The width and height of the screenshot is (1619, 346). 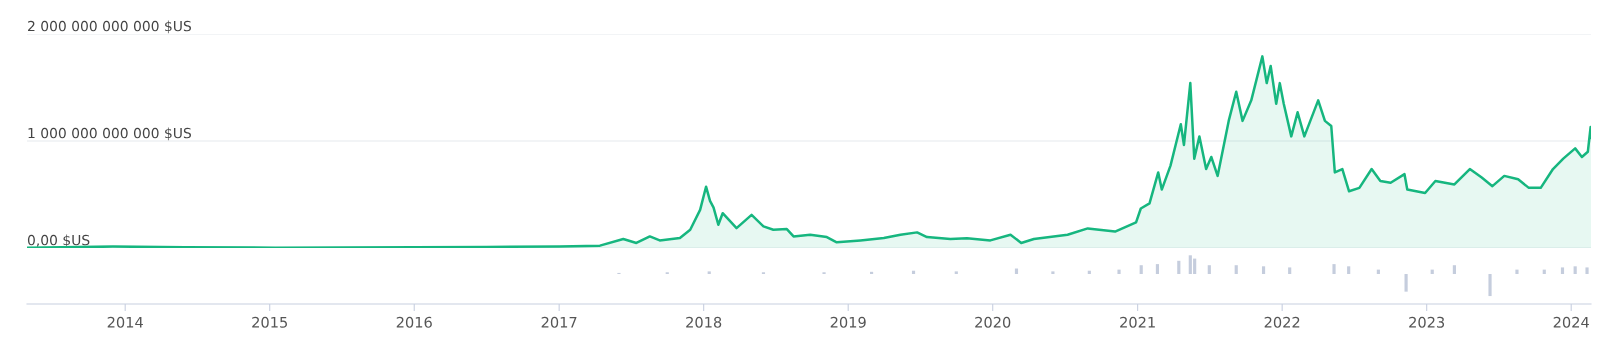 What do you see at coordinates (1427, 322) in the screenshot?
I see `x-tick-label: 2023` at bounding box center [1427, 322].